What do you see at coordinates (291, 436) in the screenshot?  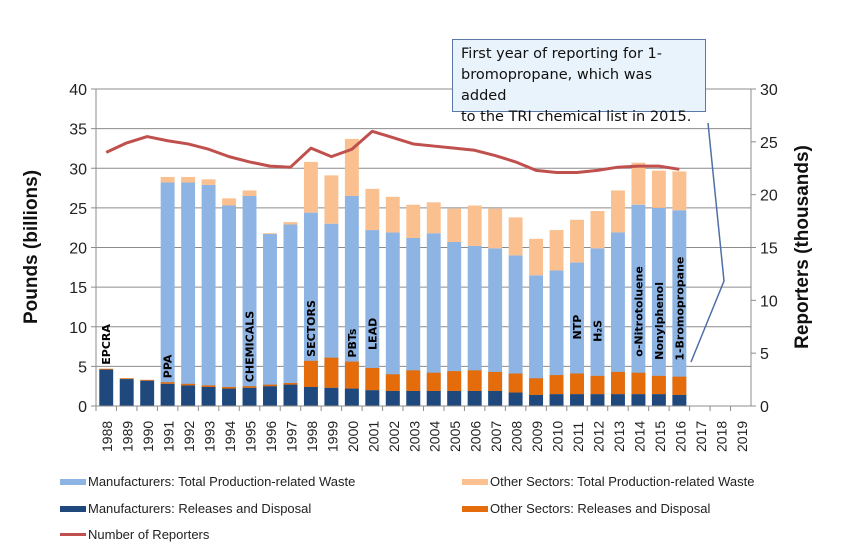 I see `x-tick-label: 1997` at bounding box center [291, 436].